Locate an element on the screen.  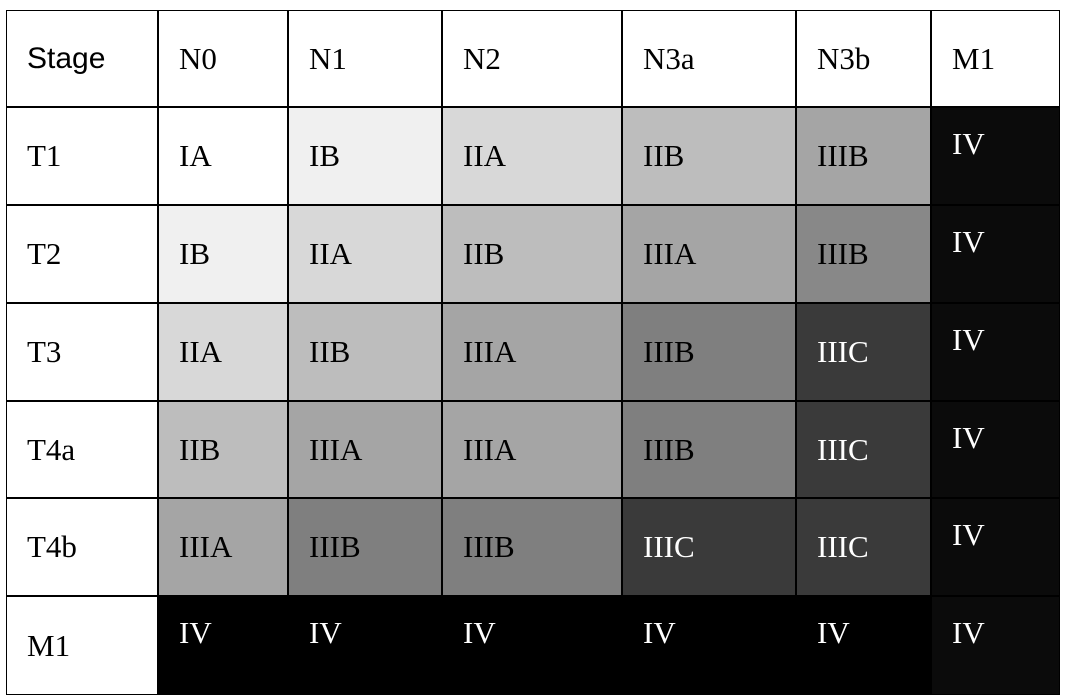
row-header: T4a is located at coordinates (82, 449).